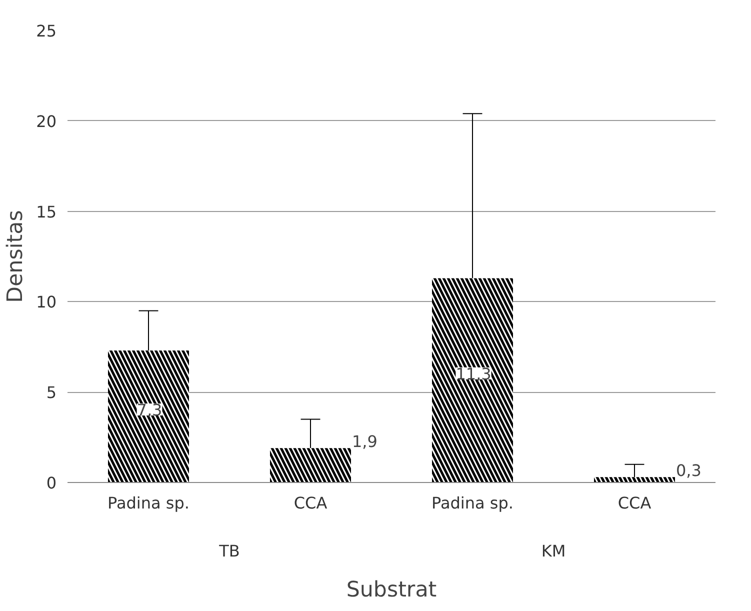  I want to click on data-label: 7,3, so click(149, 410).